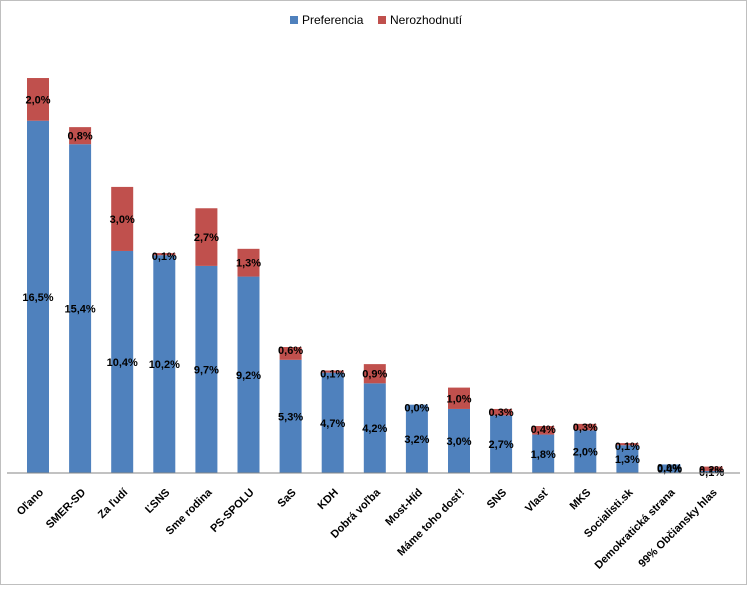 The image size is (747, 589). What do you see at coordinates (164, 254) in the screenshot?
I see `bar-nerozhodnuti-lsns` at bounding box center [164, 254].